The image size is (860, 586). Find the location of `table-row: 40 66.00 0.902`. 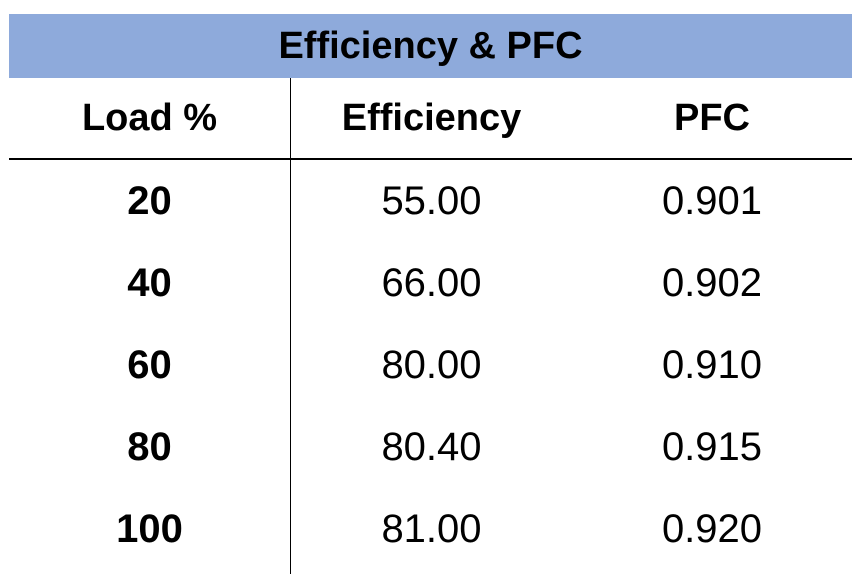

table-row: 40 66.00 0.902 is located at coordinates (430, 283).